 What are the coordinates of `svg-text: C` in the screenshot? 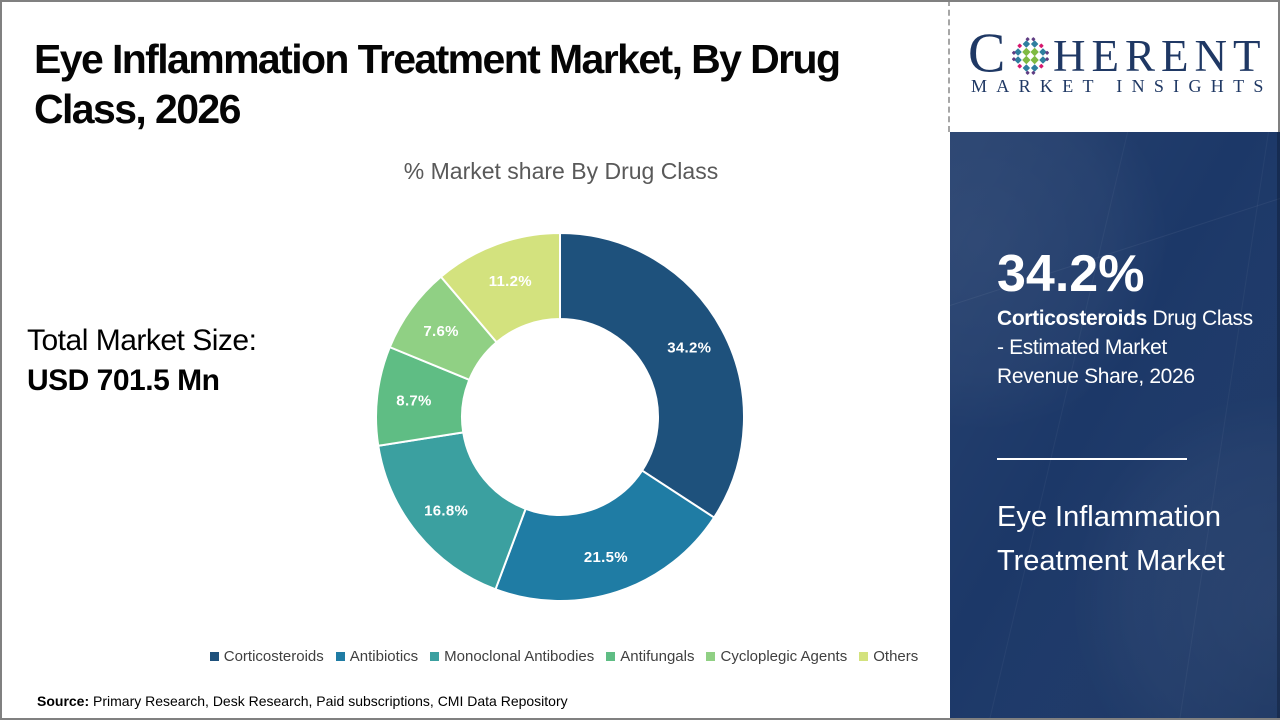 It's located at (986, 54).